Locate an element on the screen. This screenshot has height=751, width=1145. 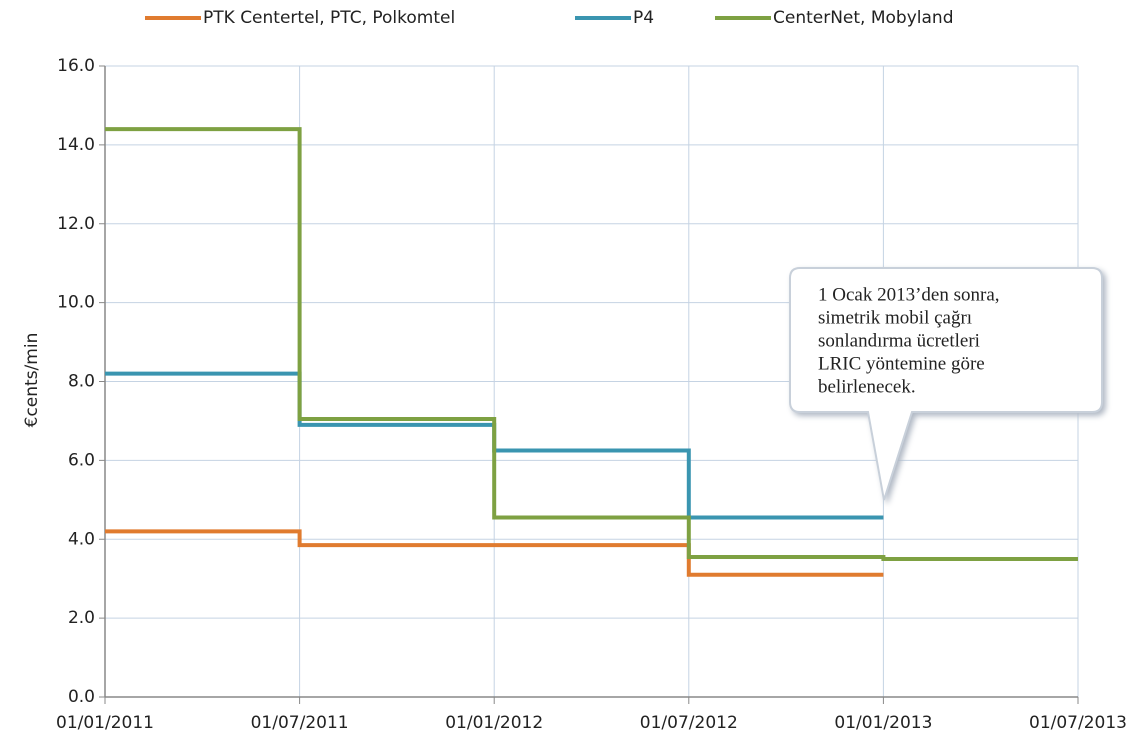
annotation-line: belirlenecek. is located at coordinates (867, 386).